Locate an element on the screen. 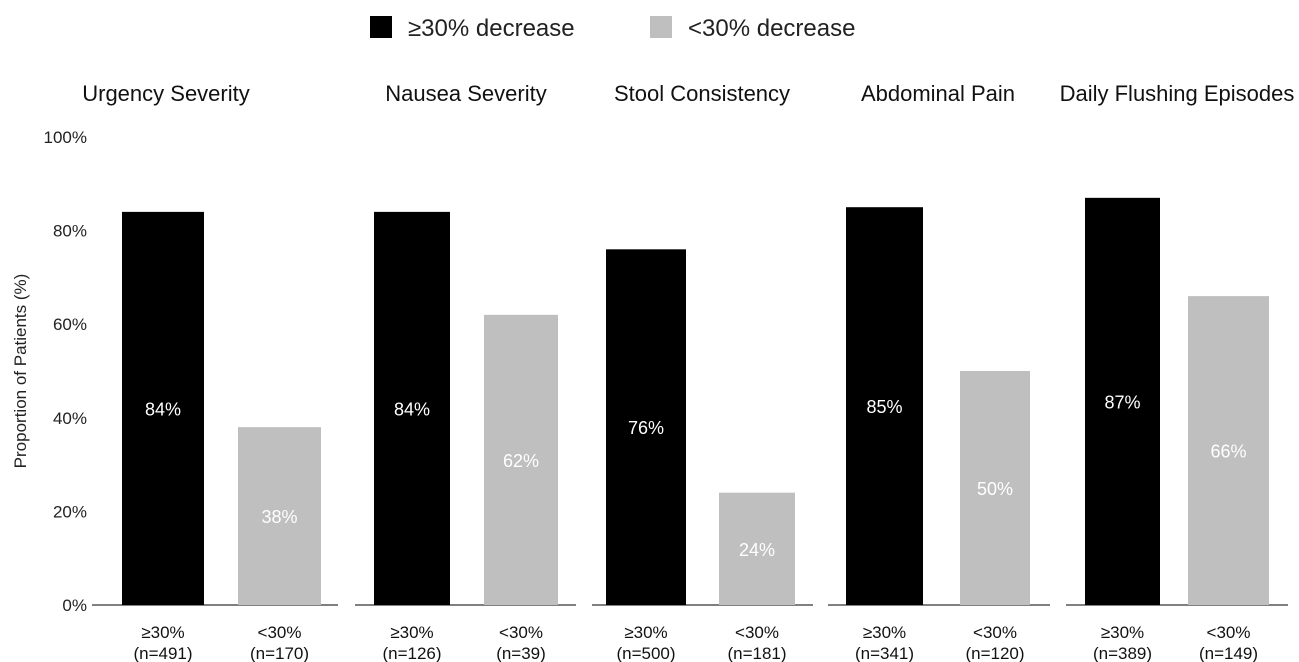 The height and width of the screenshot is (662, 1299). y-tick-label: 40% is located at coordinates (70, 418).